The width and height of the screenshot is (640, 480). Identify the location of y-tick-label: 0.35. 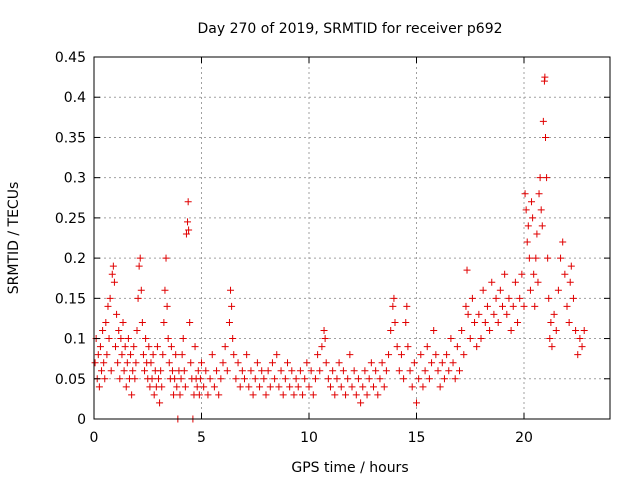
(70, 138).